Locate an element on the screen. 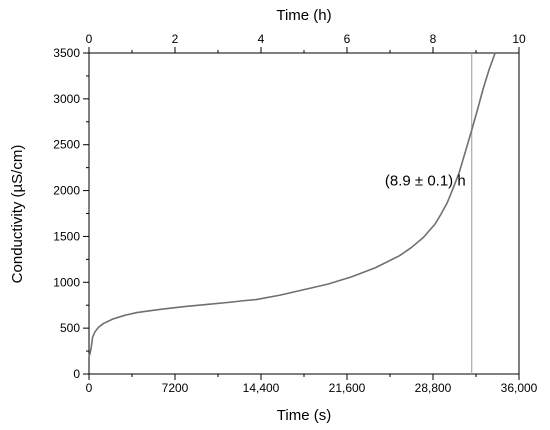  y-axis-title: Conductivity (µS/cm) is located at coordinates (17, 214).